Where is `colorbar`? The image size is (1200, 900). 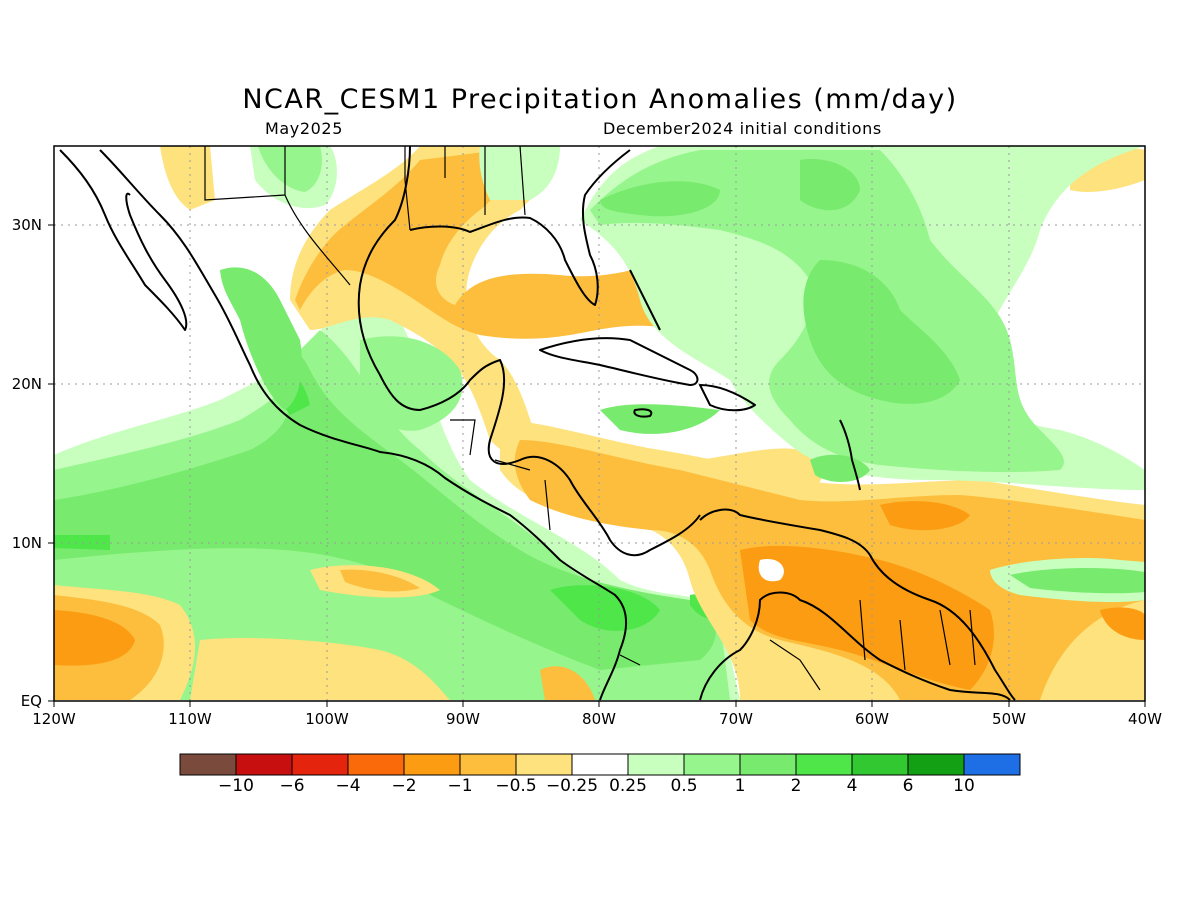
colorbar is located at coordinates (600, 764).